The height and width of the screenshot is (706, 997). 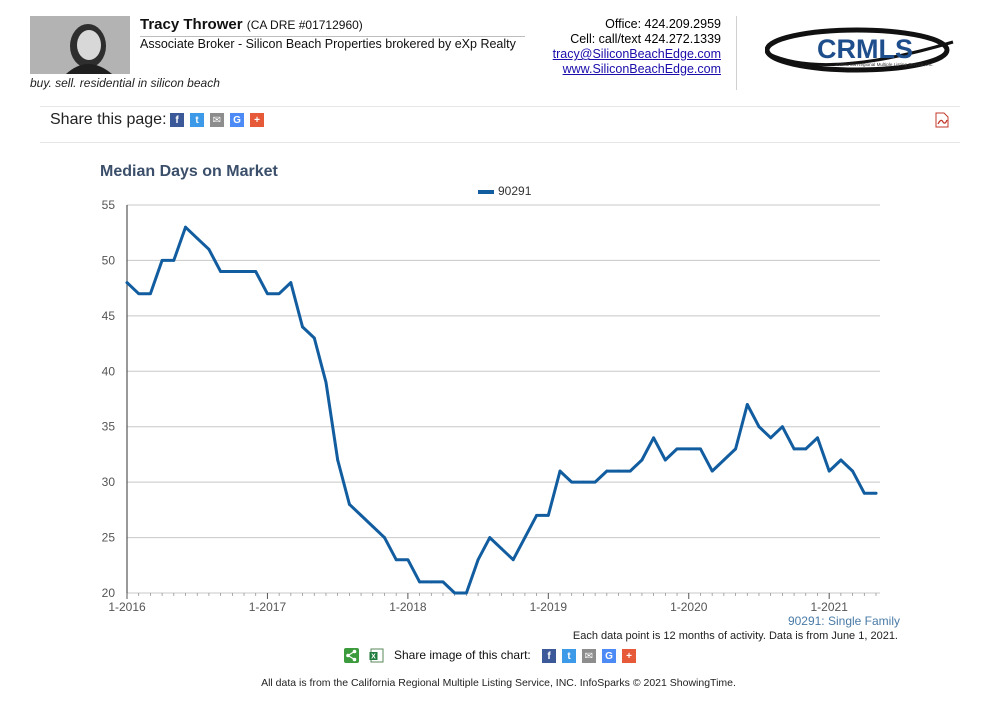 I want to click on email-link: tracy@SiliconBeachEdge.com, so click(x=636, y=54).